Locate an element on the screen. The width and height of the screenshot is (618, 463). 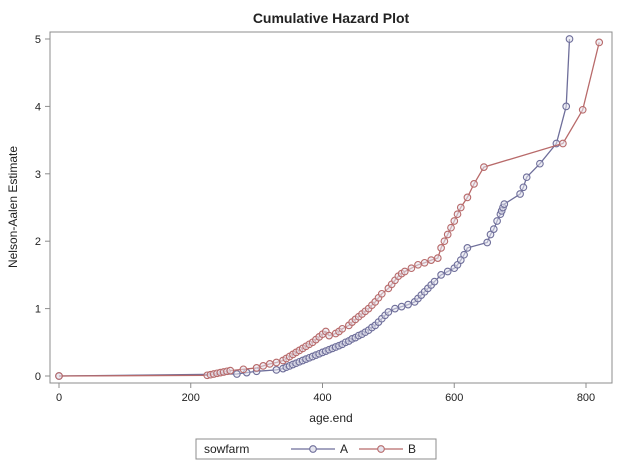
legend: sowfarm A B is located at coordinates (316, 449).